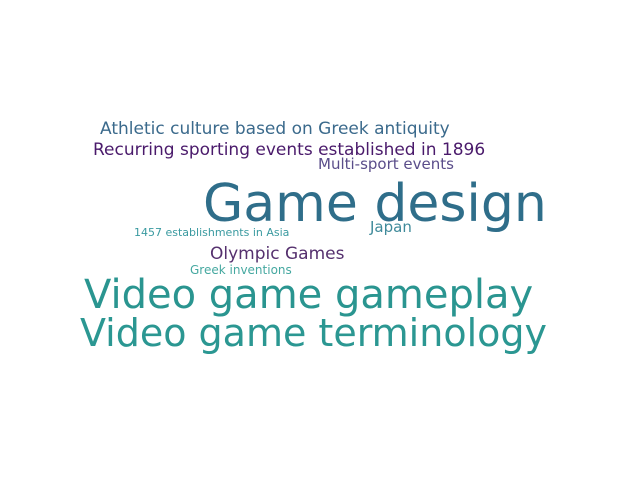  What do you see at coordinates (277, 254) in the screenshot?
I see `word-olympic-games: Olympic Games` at bounding box center [277, 254].